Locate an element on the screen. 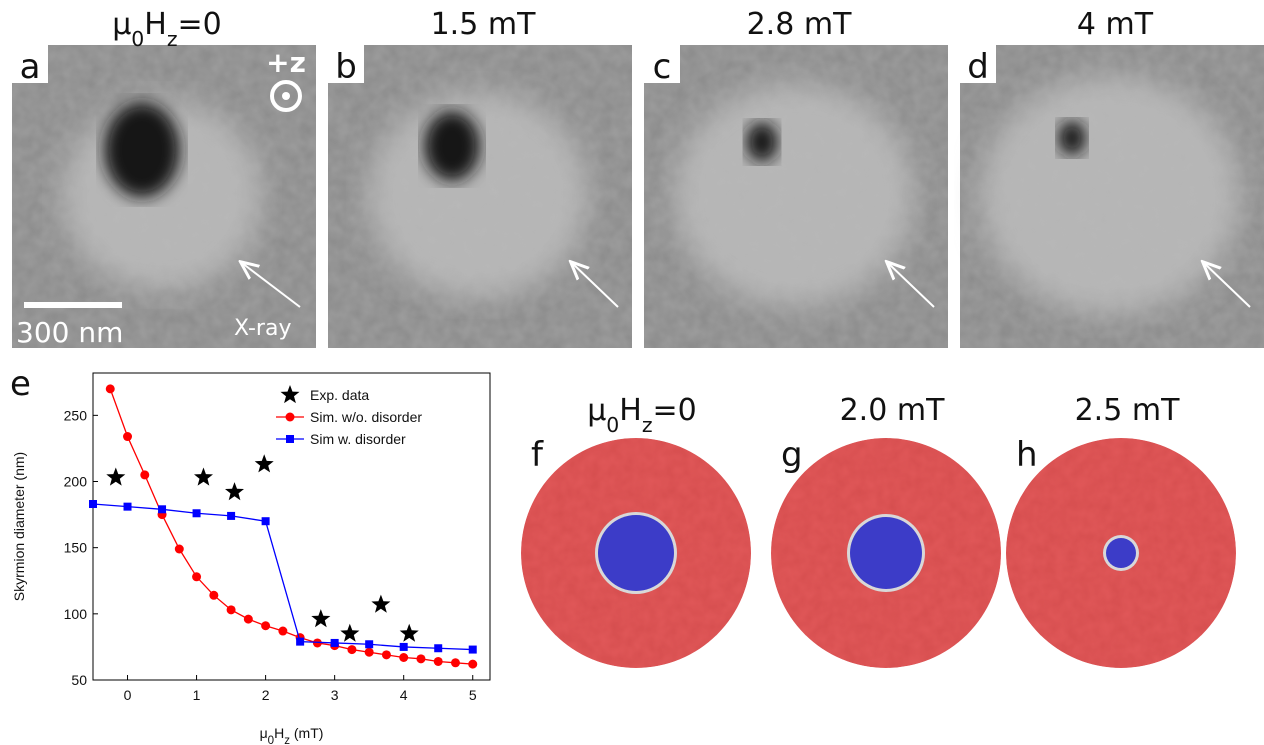  title-part: 2.0 mT is located at coordinates (892, 410).